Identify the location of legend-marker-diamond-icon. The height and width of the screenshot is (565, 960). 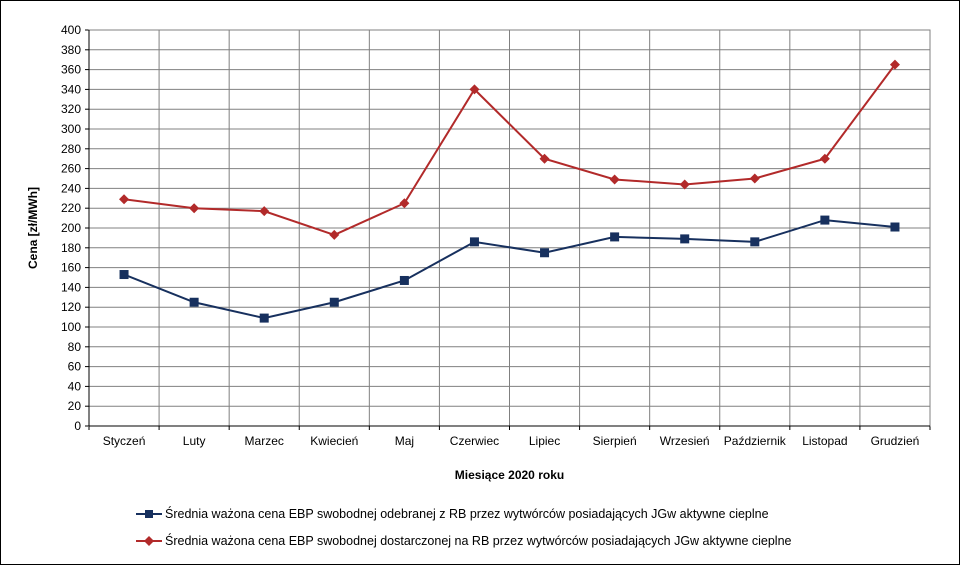
(149, 541).